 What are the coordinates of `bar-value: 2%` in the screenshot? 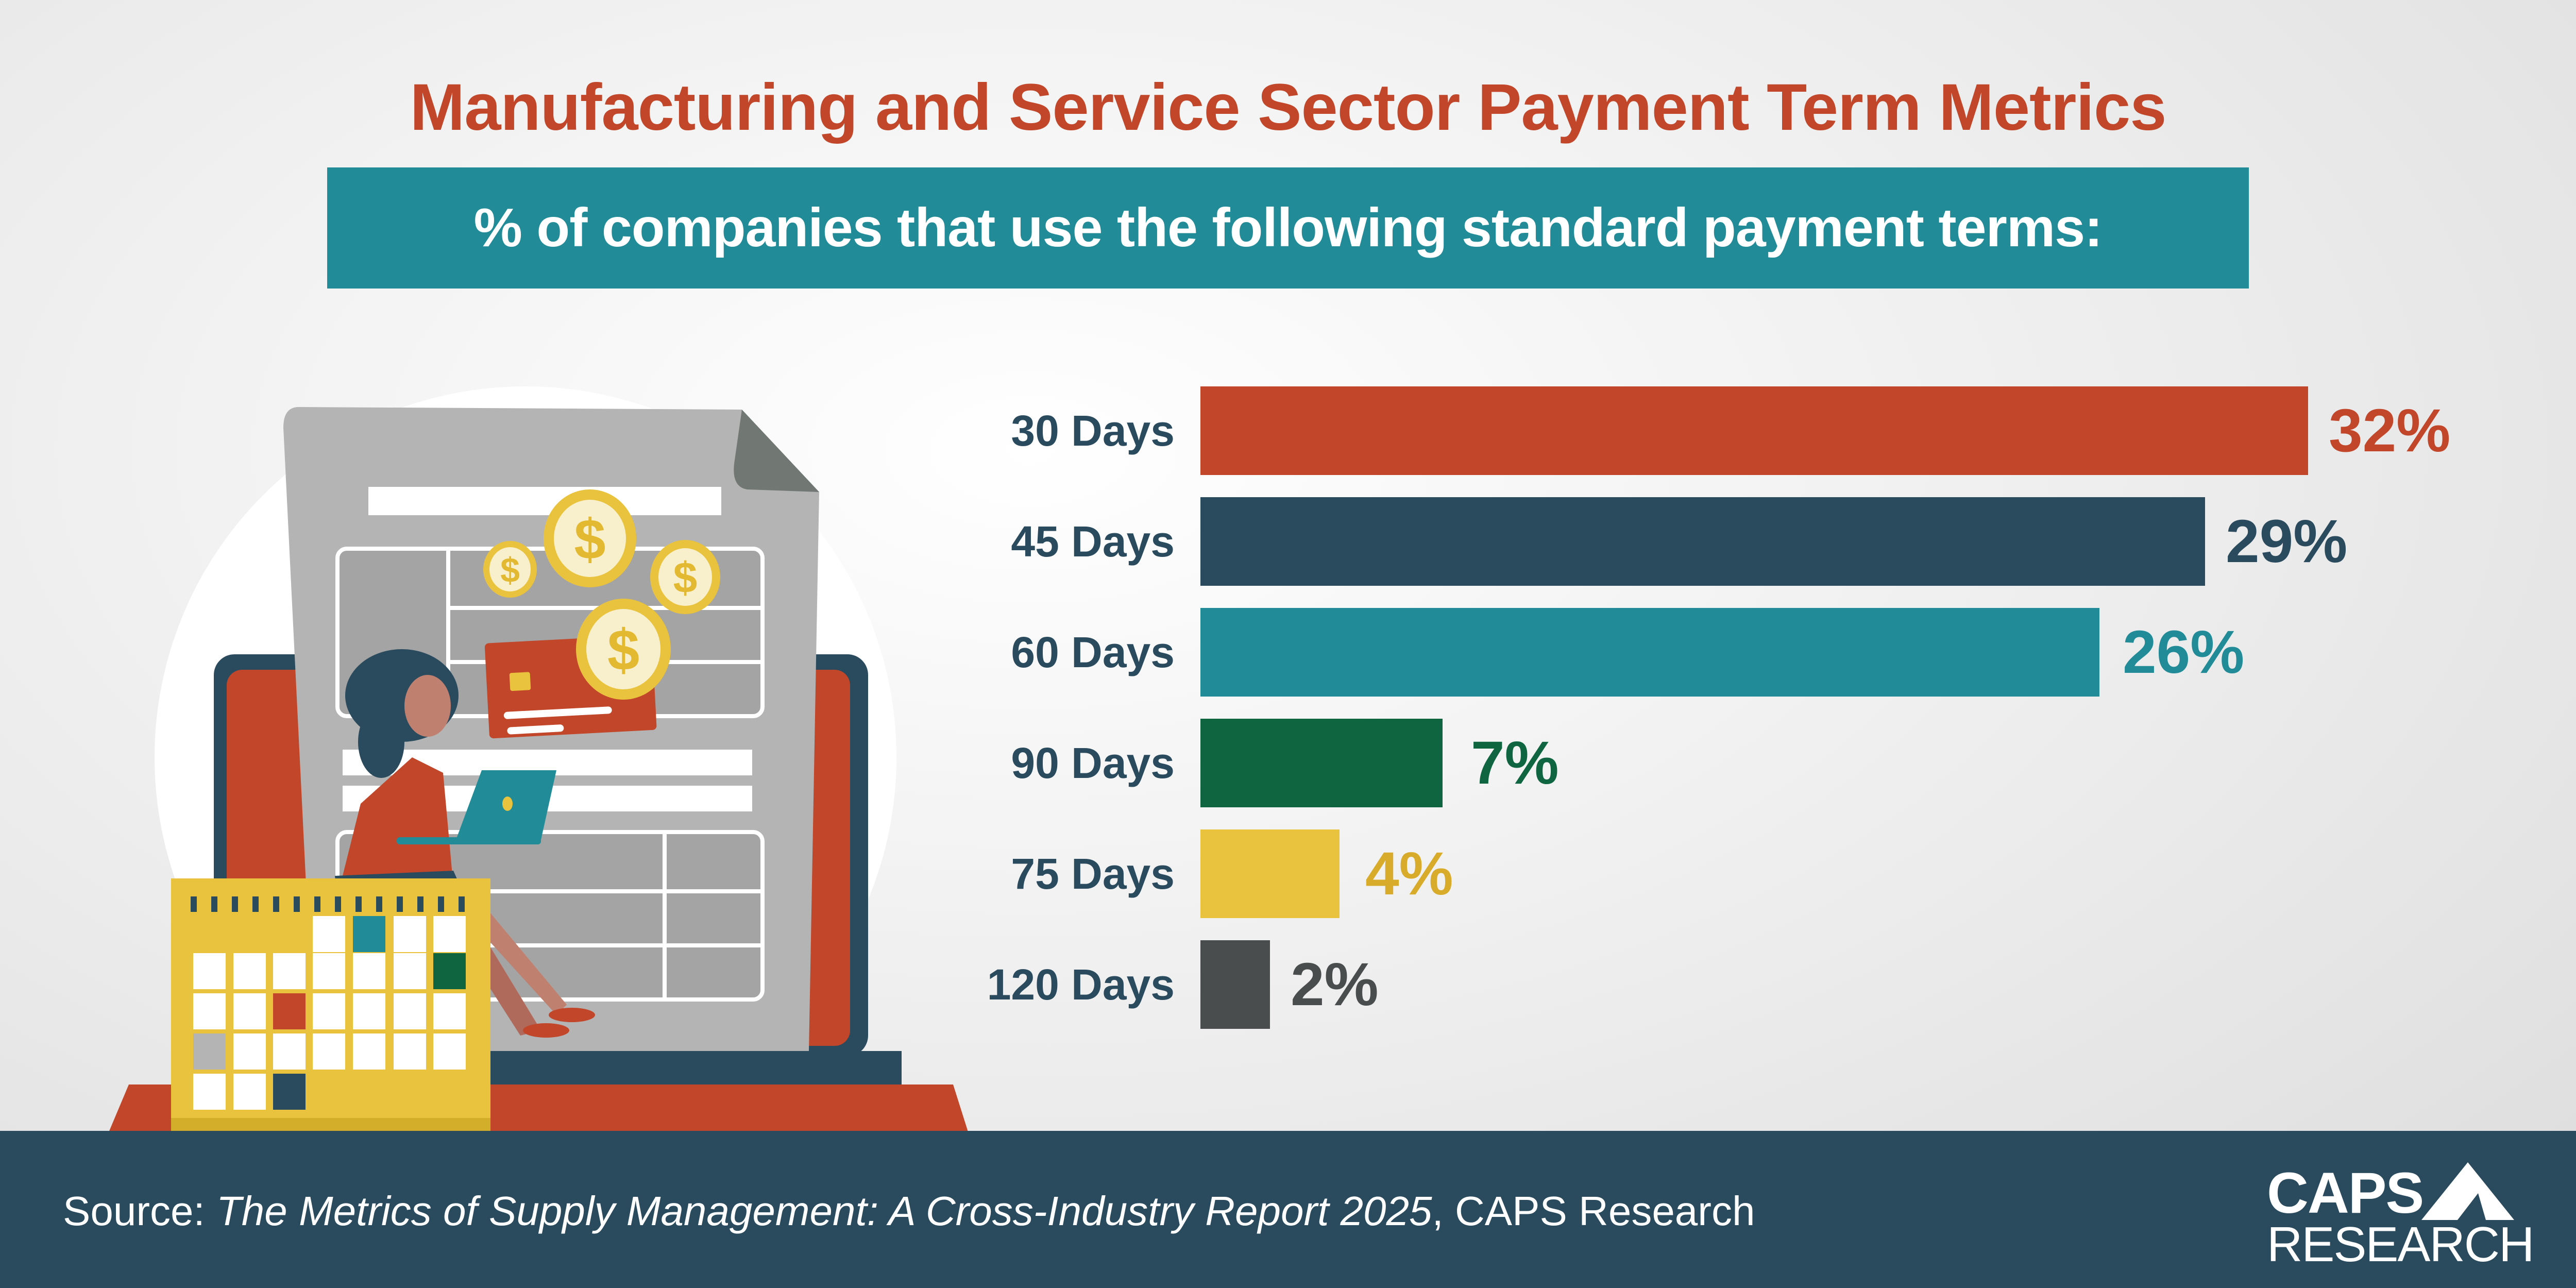 It's located at (1335, 985).